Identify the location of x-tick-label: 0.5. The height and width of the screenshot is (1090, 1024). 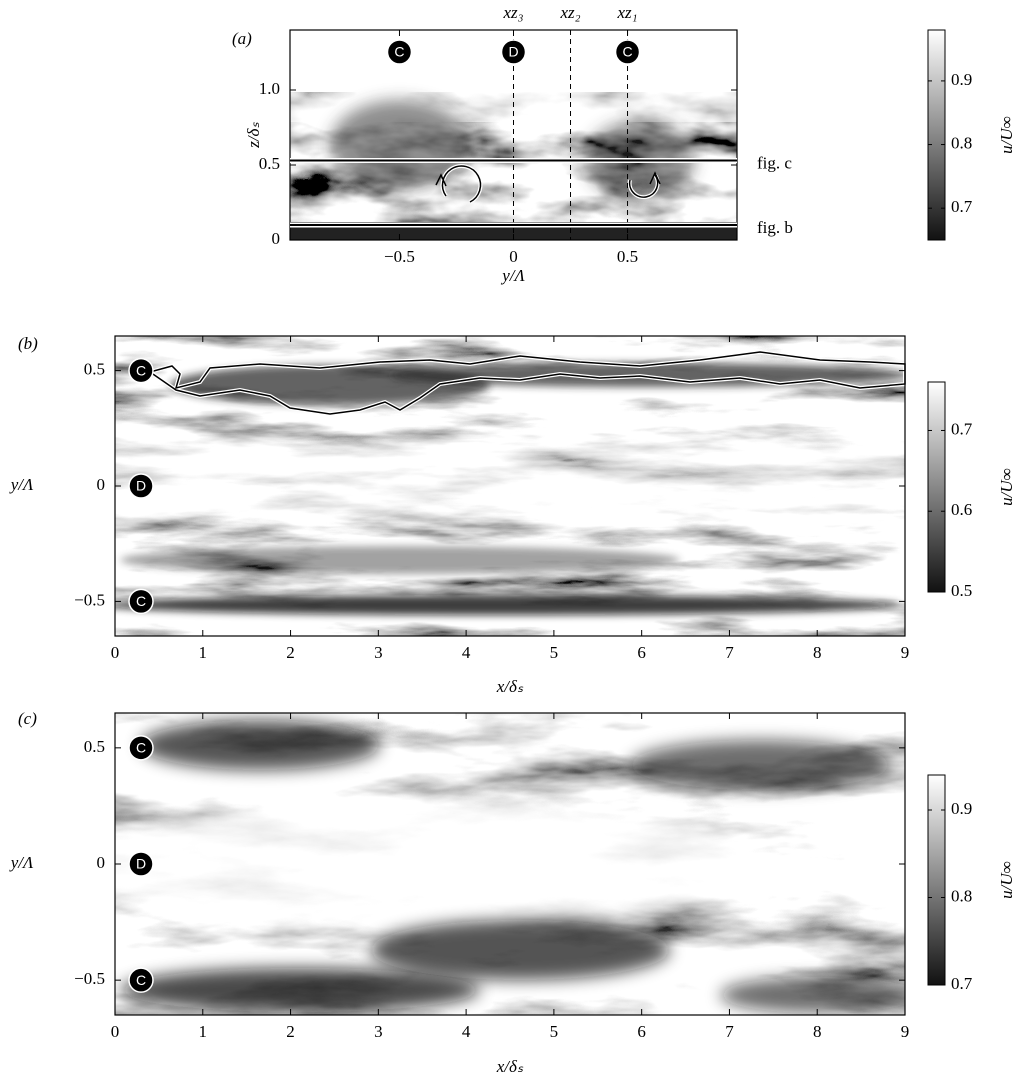
(627, 256).